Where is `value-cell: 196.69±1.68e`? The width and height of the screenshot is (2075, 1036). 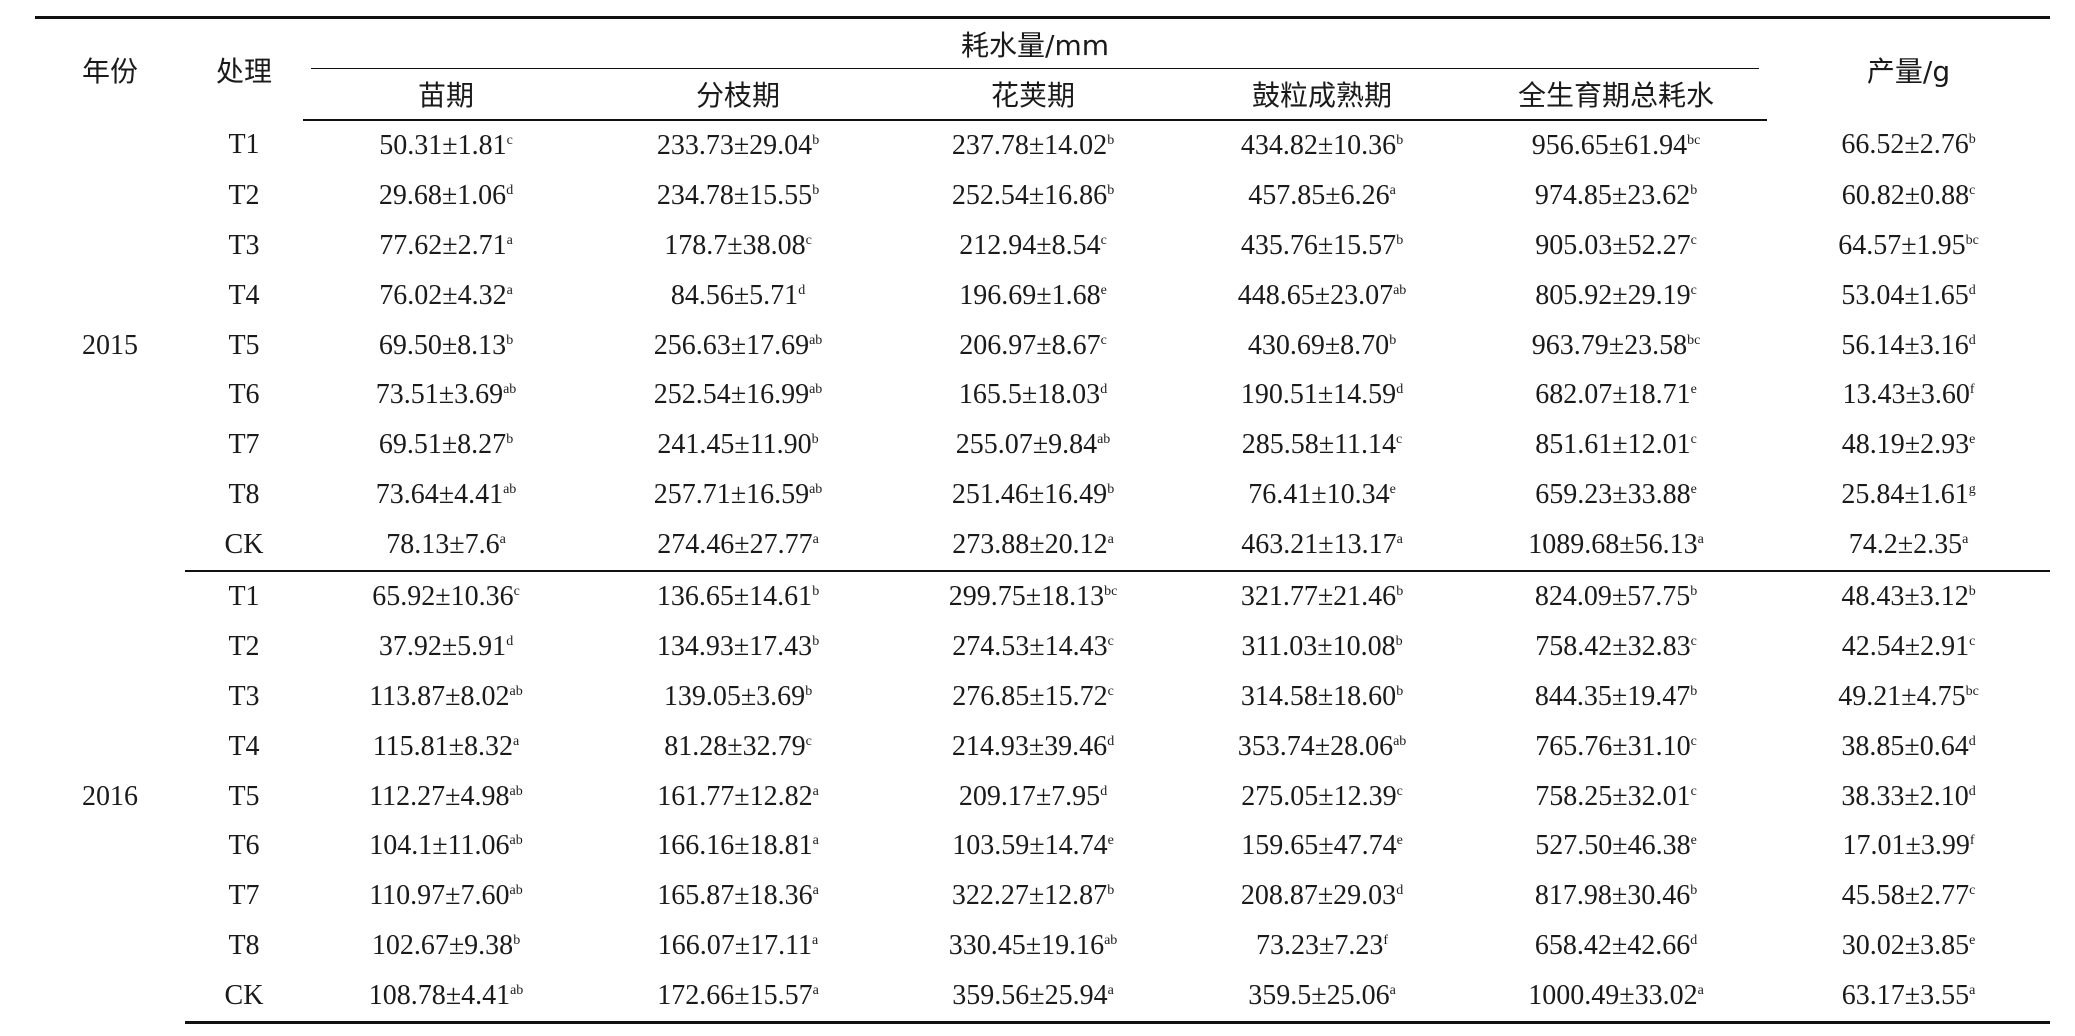
value-cell: 196.69±1.68e is located at coordinates (1033, 296).